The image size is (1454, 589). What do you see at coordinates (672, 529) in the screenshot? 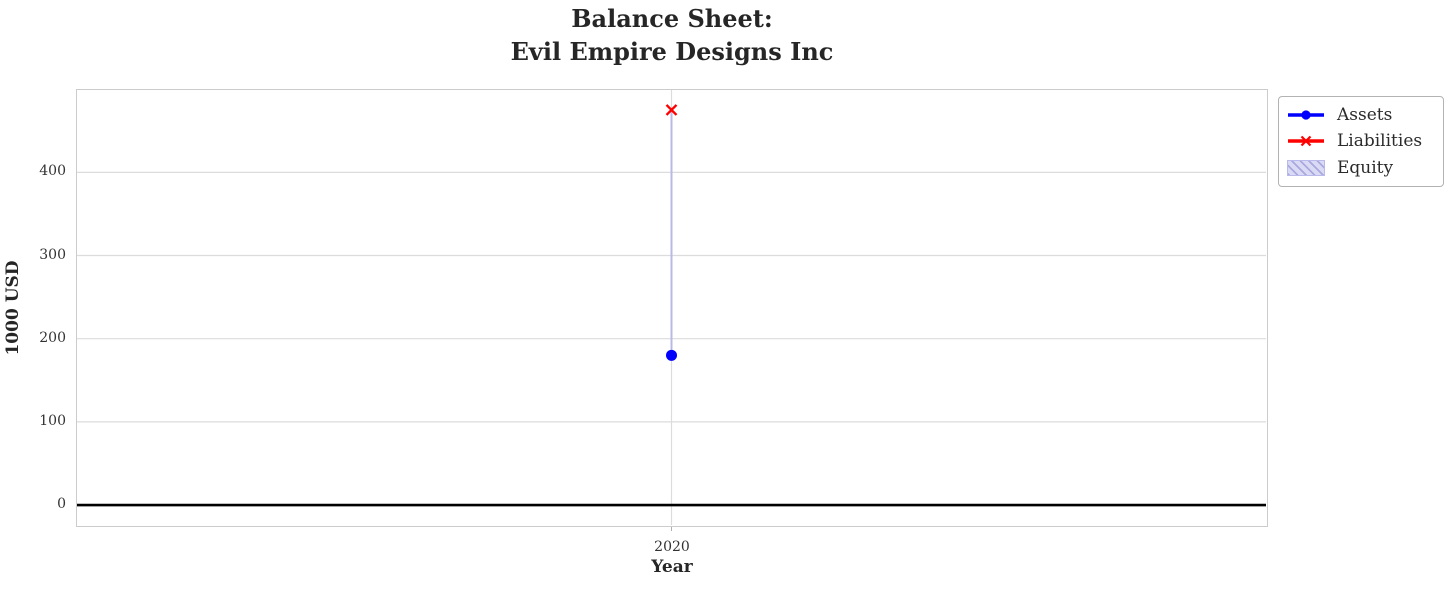
I see `x-tick-mark` at bounding box center [672, 529].